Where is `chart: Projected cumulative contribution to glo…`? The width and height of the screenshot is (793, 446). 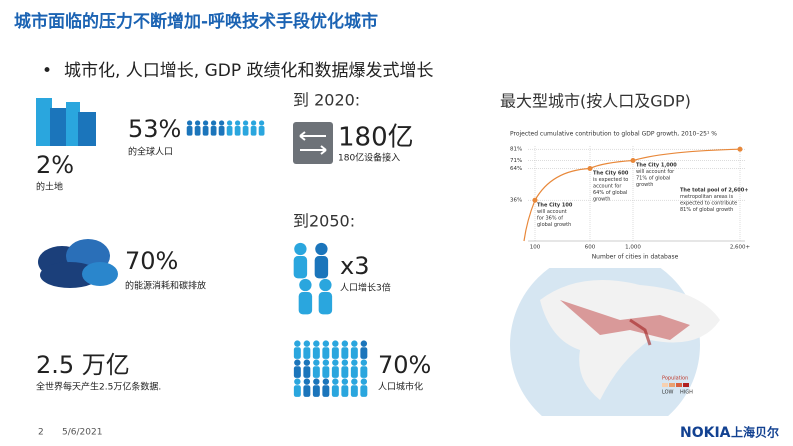
chart: Projected cumulative contribution to glo… is located at coordinates (630, 196).